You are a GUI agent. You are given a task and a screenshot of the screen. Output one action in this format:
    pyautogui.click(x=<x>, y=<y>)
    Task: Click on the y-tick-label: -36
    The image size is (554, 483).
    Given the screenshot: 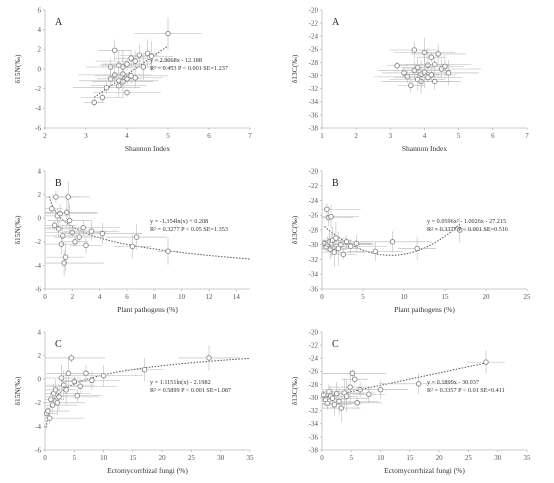 What is the action you would take?
    pyautogui.click(x=314, y=115)
    